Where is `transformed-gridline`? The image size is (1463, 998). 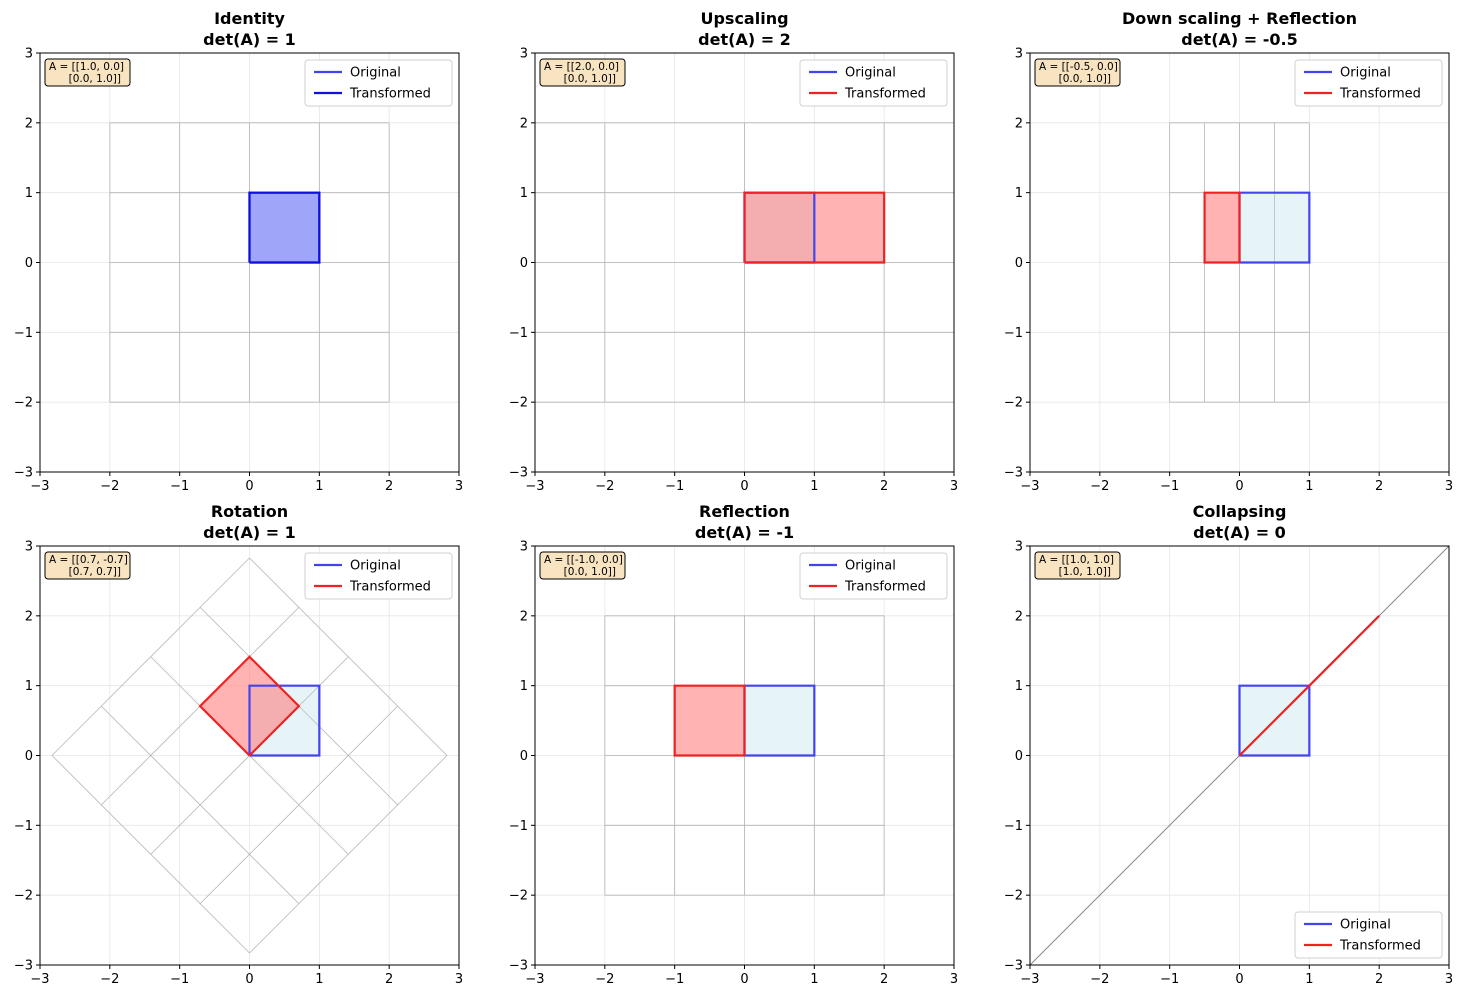 transformed-gridline is located at coordinates (348, 656).